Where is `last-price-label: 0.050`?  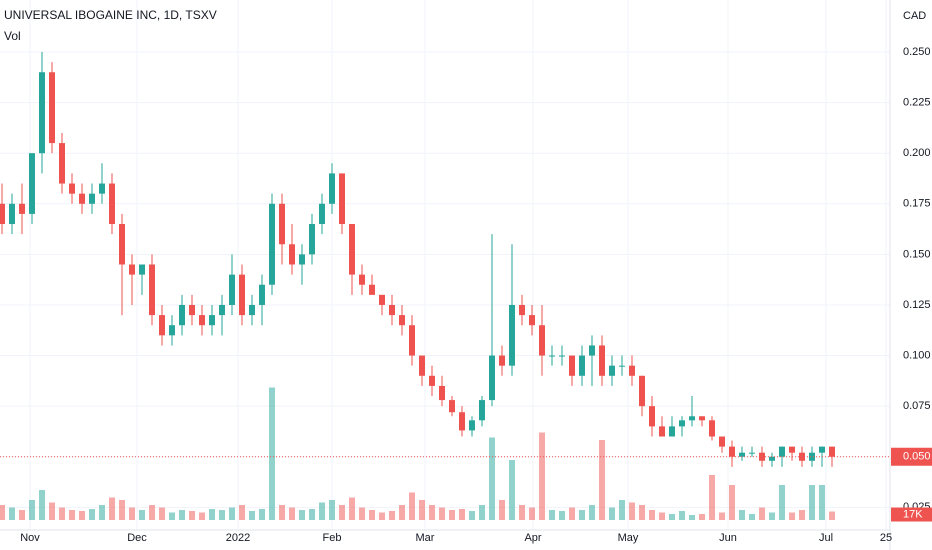
last-price-label: 0.050 is located at coordinates (917, 457).